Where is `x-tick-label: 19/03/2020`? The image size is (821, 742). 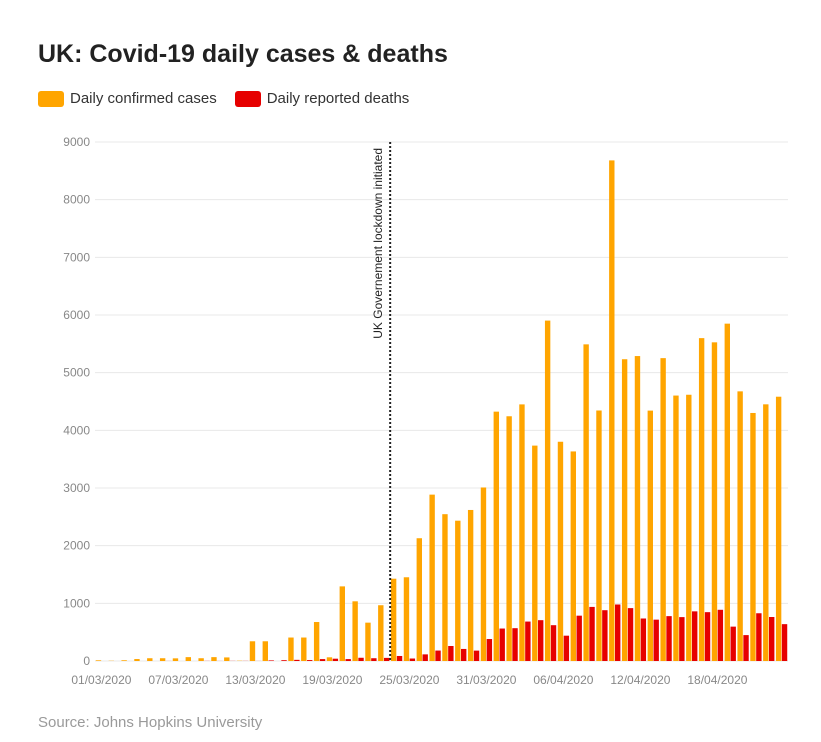
x-tick-label: 19/03/2020 is located at coordinates (332, 680).